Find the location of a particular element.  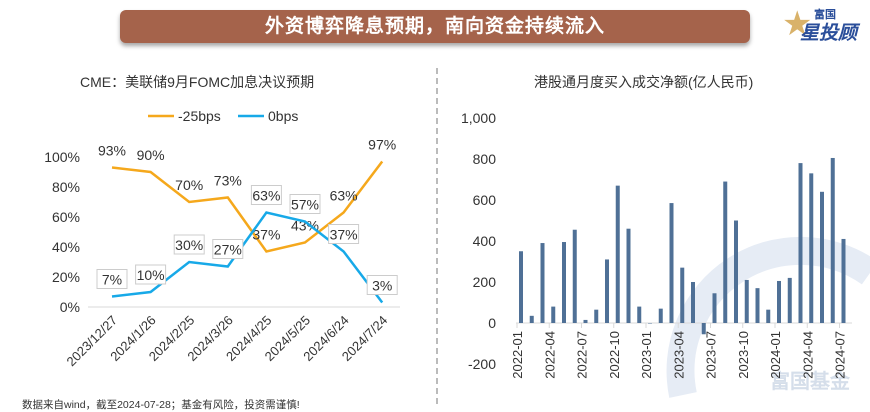

y-tick-label: 200 is located at coordinates (485, 282).